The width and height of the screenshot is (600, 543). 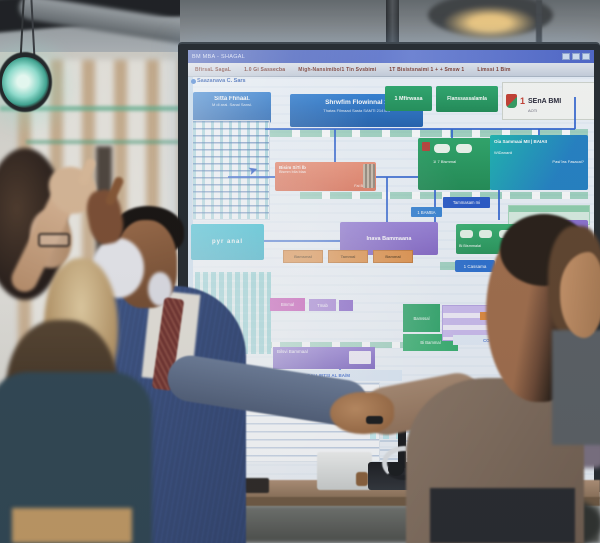 What do you see at coordinates (466, 202) in the screenshot?
I see `flow-chip-blue: Tammasam mi` at bounding box center [466, 202].